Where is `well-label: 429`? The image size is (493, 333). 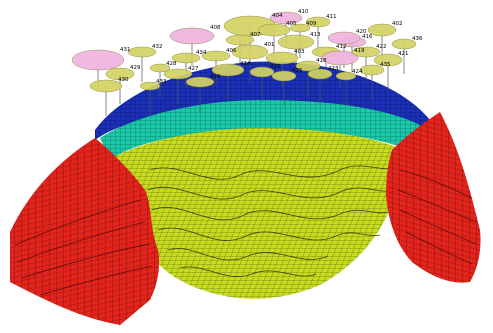 well-label: 429 is located at coordinates (135, 68).